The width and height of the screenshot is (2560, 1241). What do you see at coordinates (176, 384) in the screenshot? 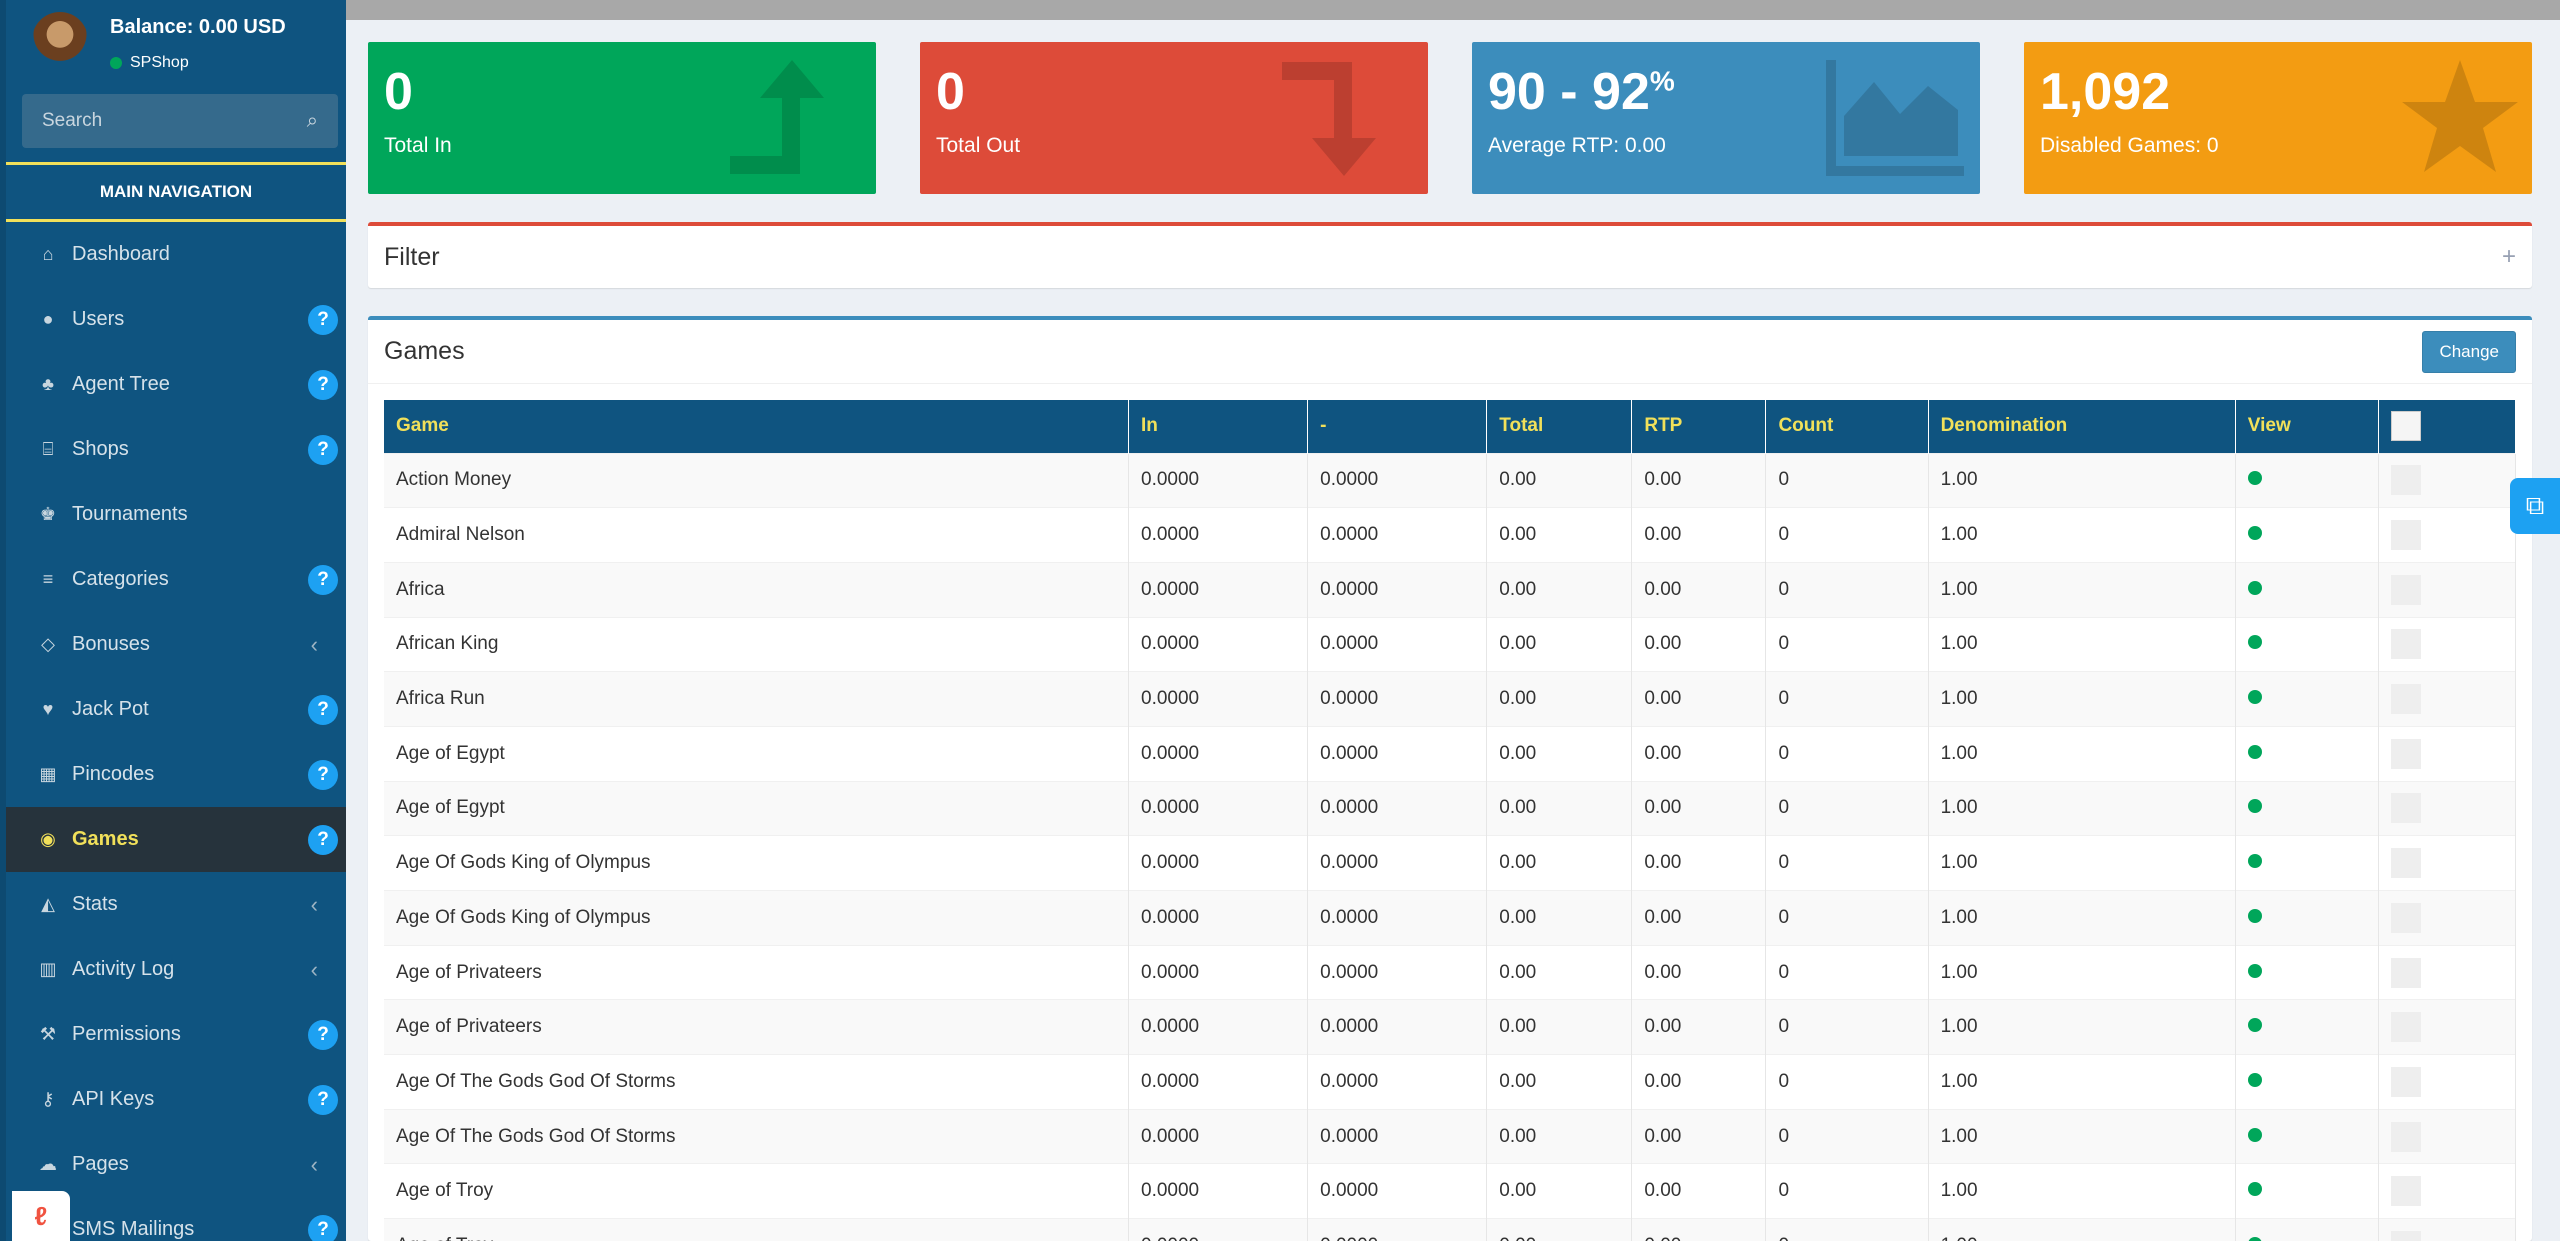
I see `sidebar-item-agent-tree: ♣ Agent Tree?` at bounding box center [176, 384].